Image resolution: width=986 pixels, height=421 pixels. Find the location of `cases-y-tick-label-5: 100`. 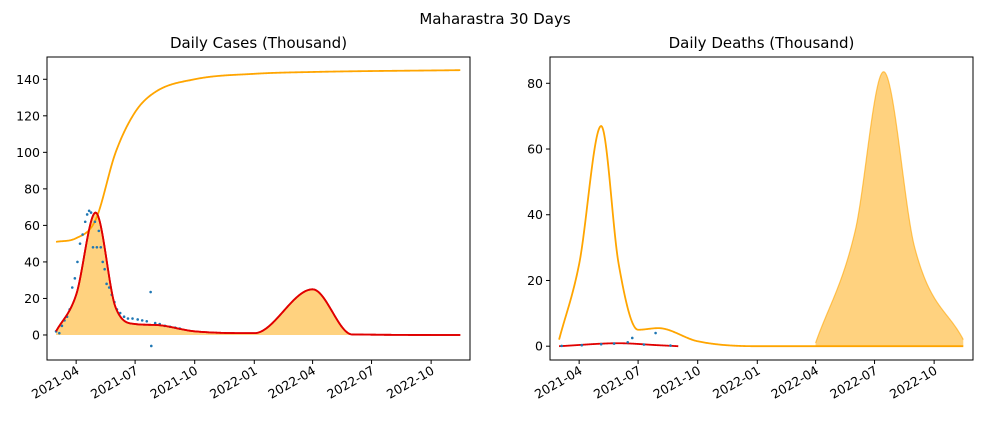

cases-y-tick-label-5: 100 is located at coordinates (28, 152).